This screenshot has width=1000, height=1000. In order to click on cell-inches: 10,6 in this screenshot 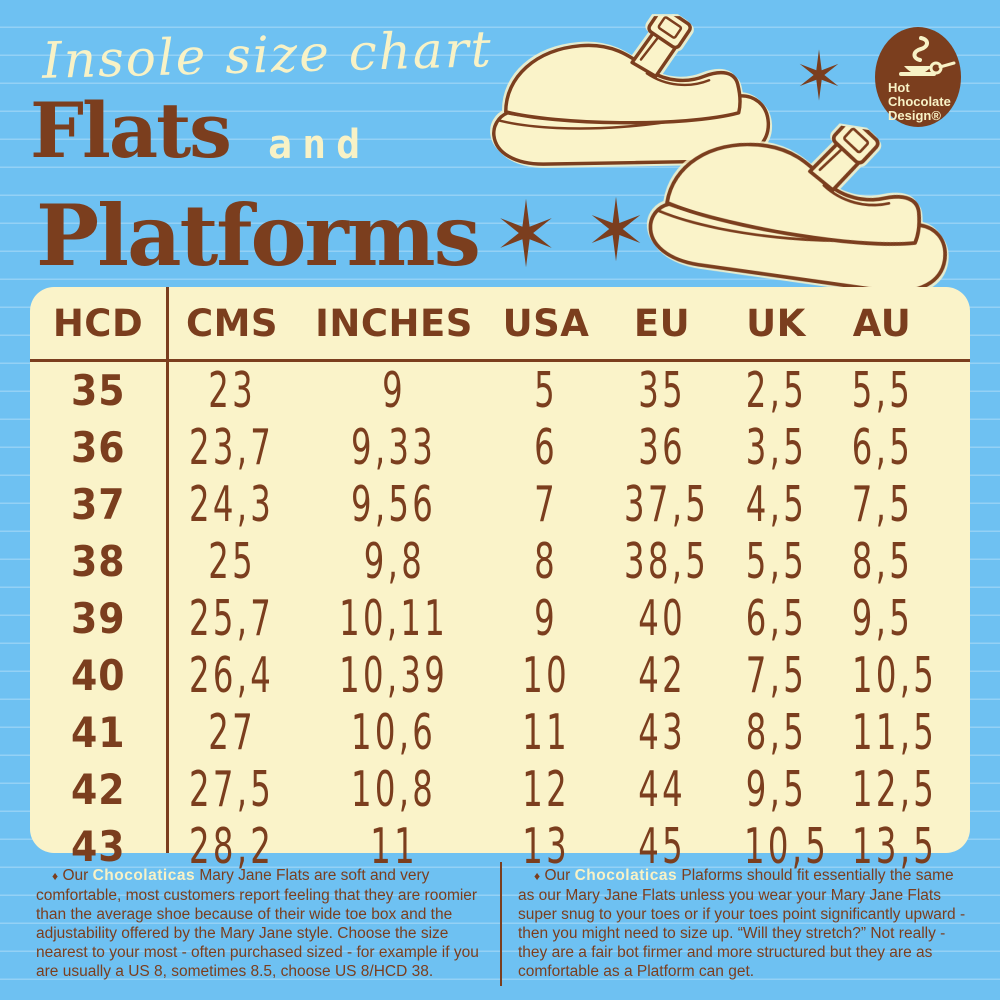, I will do `click(394, 732)`.